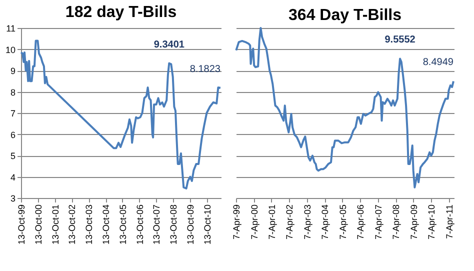 The width and height of the screenshot is (474, 271). I want to click on annotation: 8.4949, so click(438, 62).